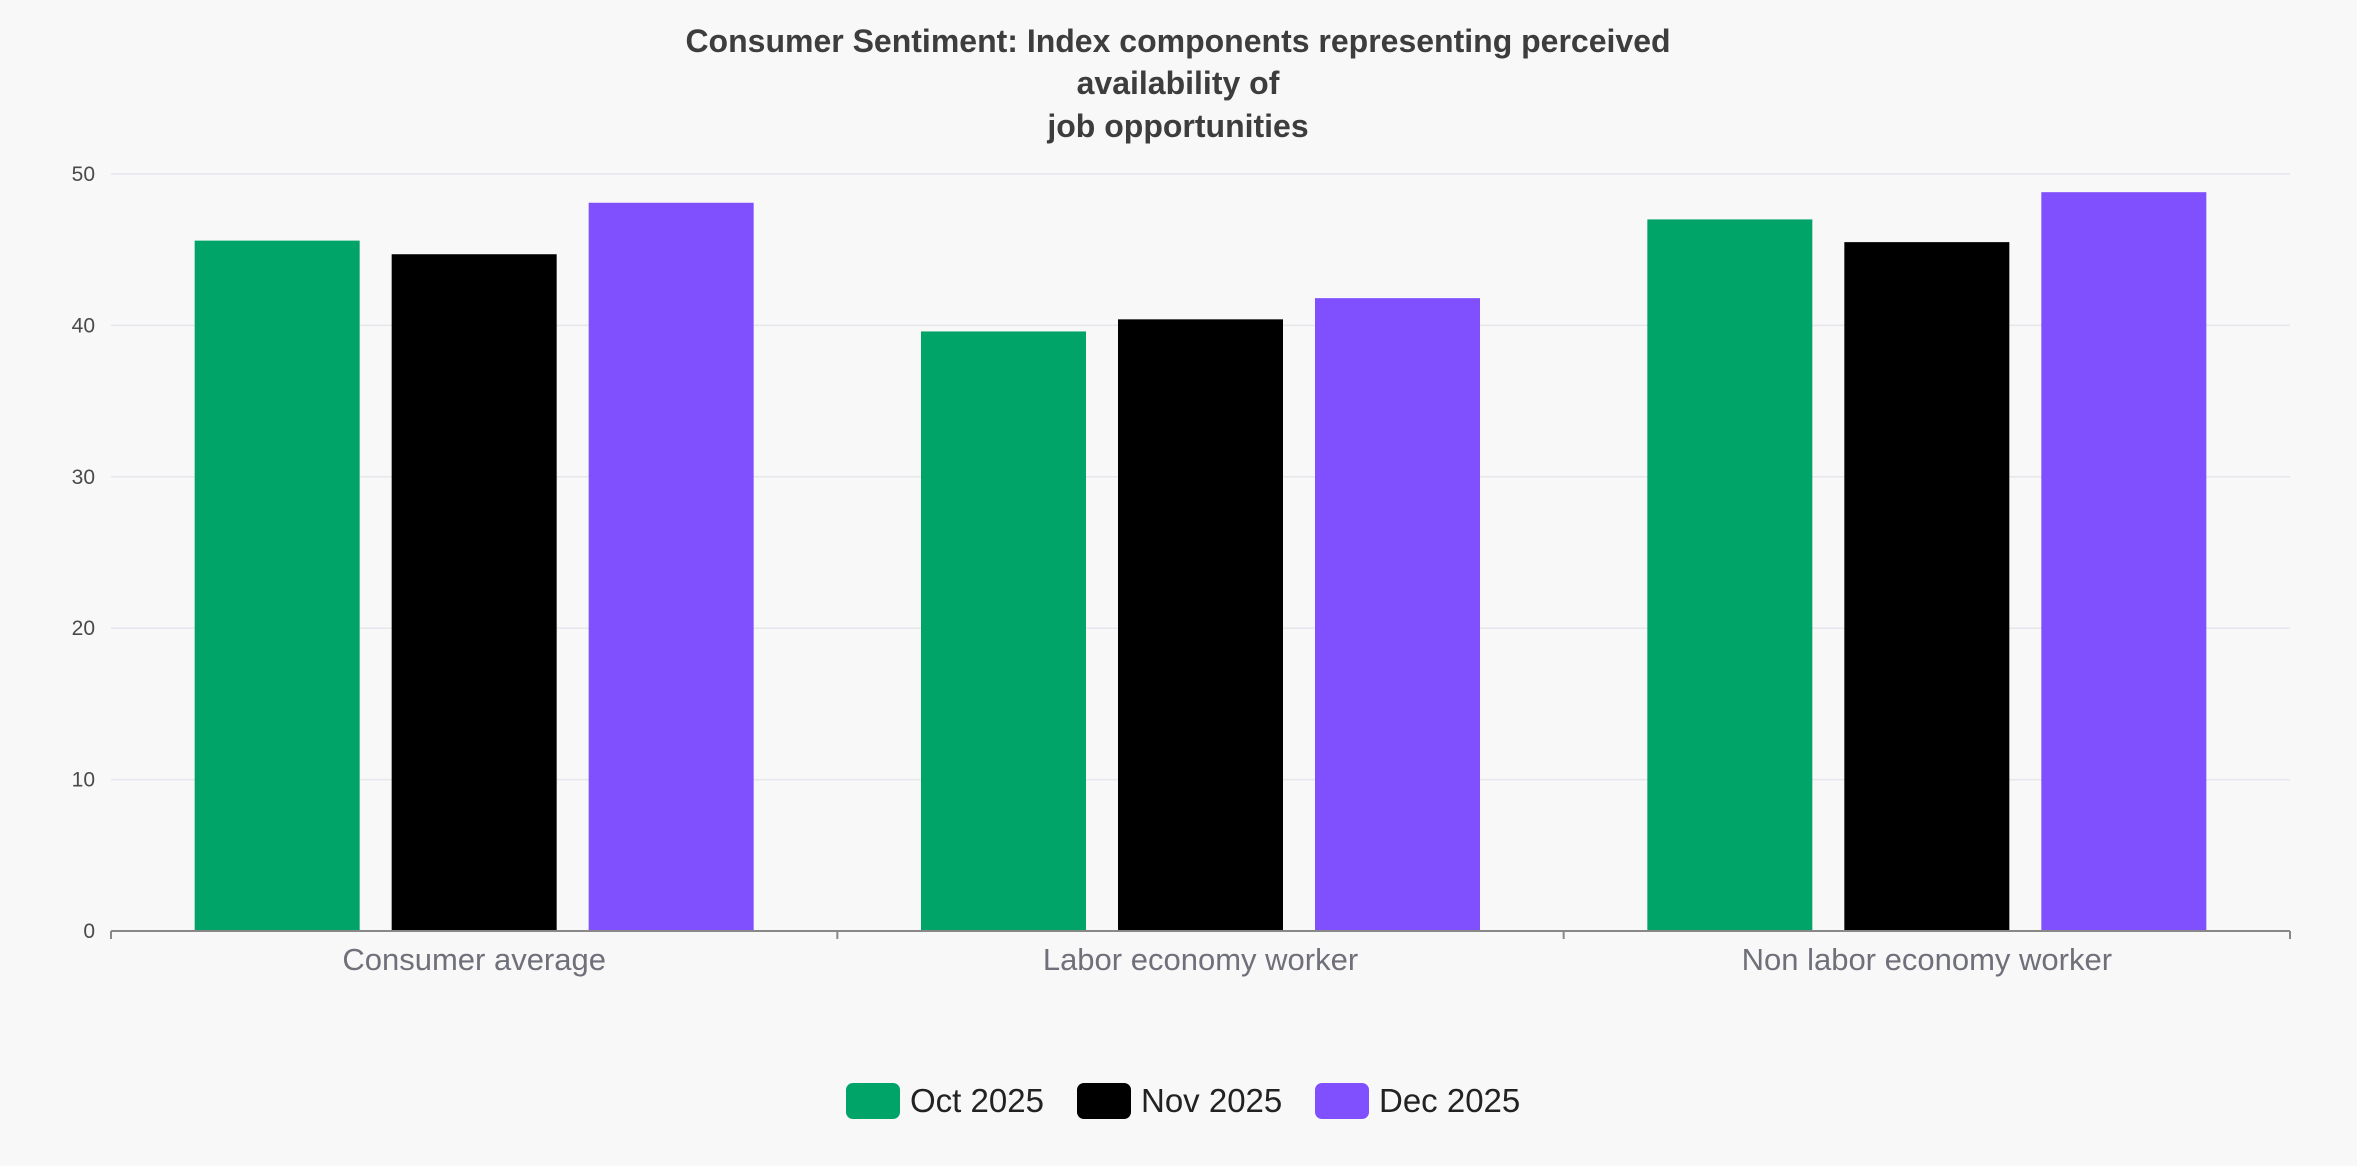 This screenshot has height=1166, width=2357. Describe the element at coordinates (83, 325) in the screenshot. I see `y-tick-label: 40` at that location.